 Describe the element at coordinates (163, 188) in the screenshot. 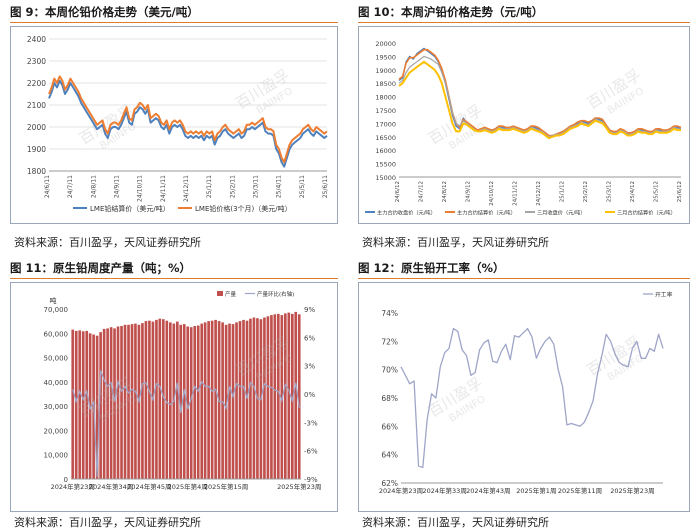

I see `x-tick-label: 24/11/11` at that location.